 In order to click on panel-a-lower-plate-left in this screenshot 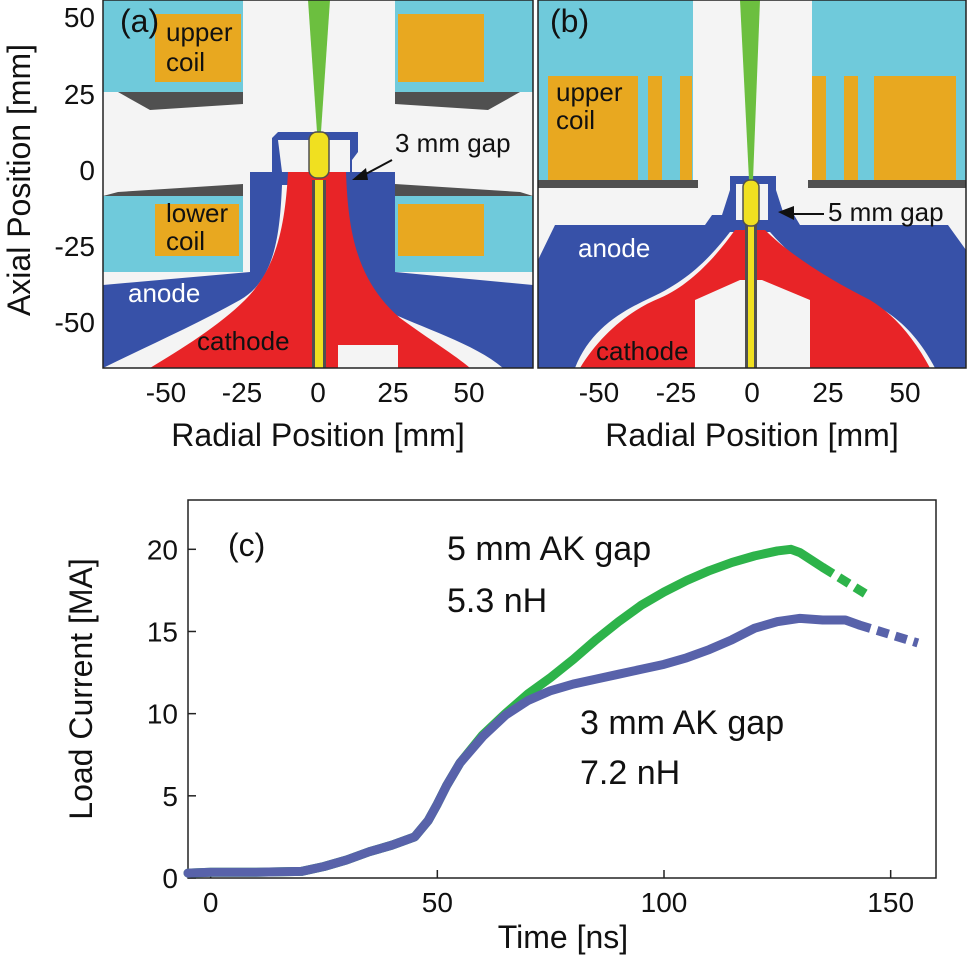, I will do `click(173, 190)`.